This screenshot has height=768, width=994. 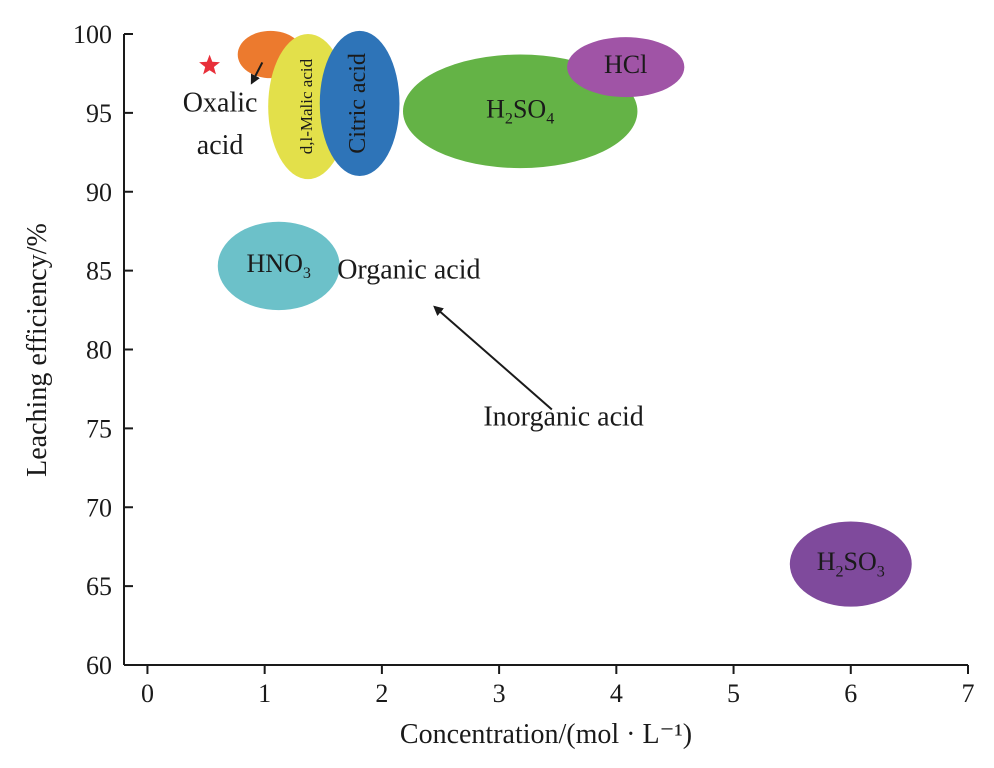 I want to click on y-tick-label: 90, so click(x=99, y=192).